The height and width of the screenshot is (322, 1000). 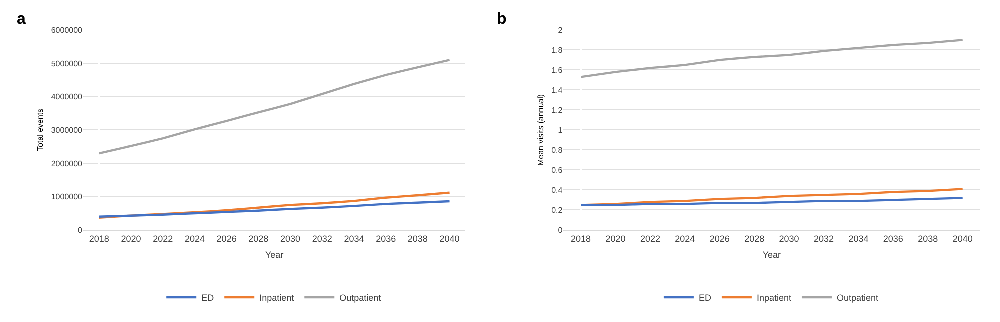 I want to click on y-tick-label: 5000000, so click(x=67, y=63).